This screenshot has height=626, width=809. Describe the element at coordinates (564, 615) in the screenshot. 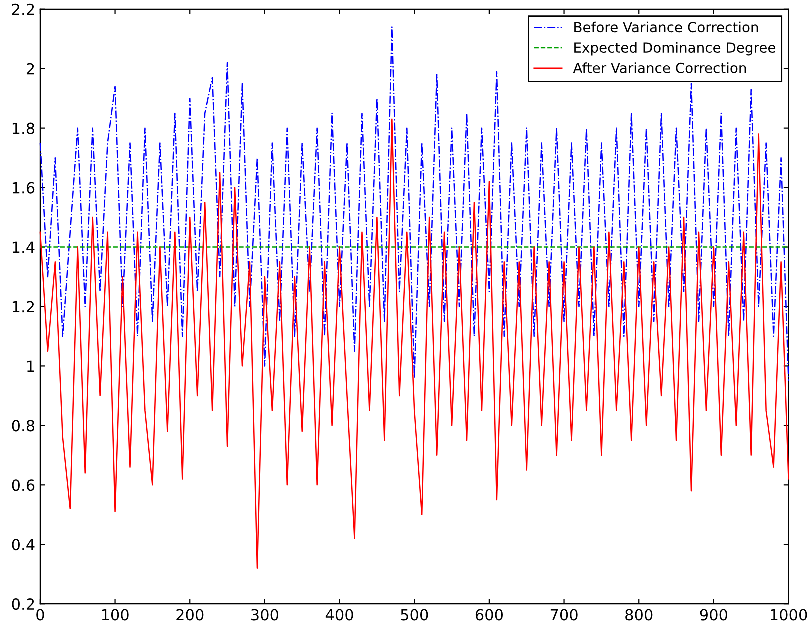

I see `x-tick-label: 700` at that location.